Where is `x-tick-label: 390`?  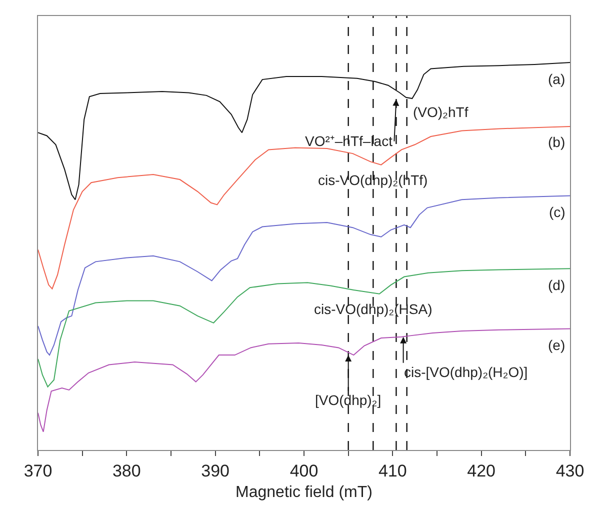 x-tick-label: 390 is located at coordinates (215, 470).